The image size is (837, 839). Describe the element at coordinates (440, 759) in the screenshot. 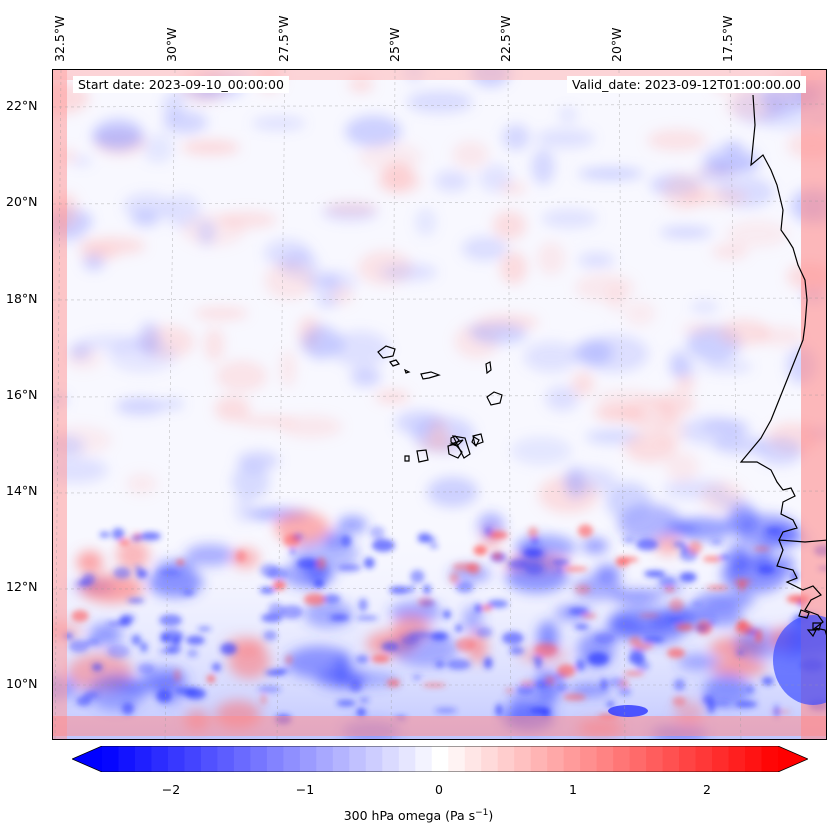

I see `colorbar` at that location.